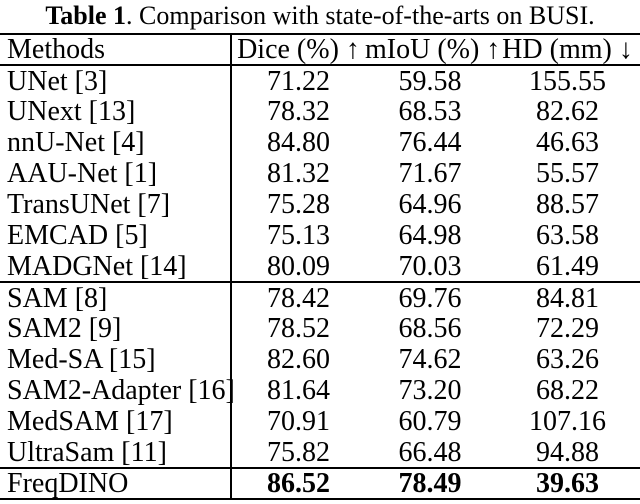  What do you see at coordinates (116, 111) in the screenshot?
I see `method-cell: UNext [13]` at bounding box center [116, 111].